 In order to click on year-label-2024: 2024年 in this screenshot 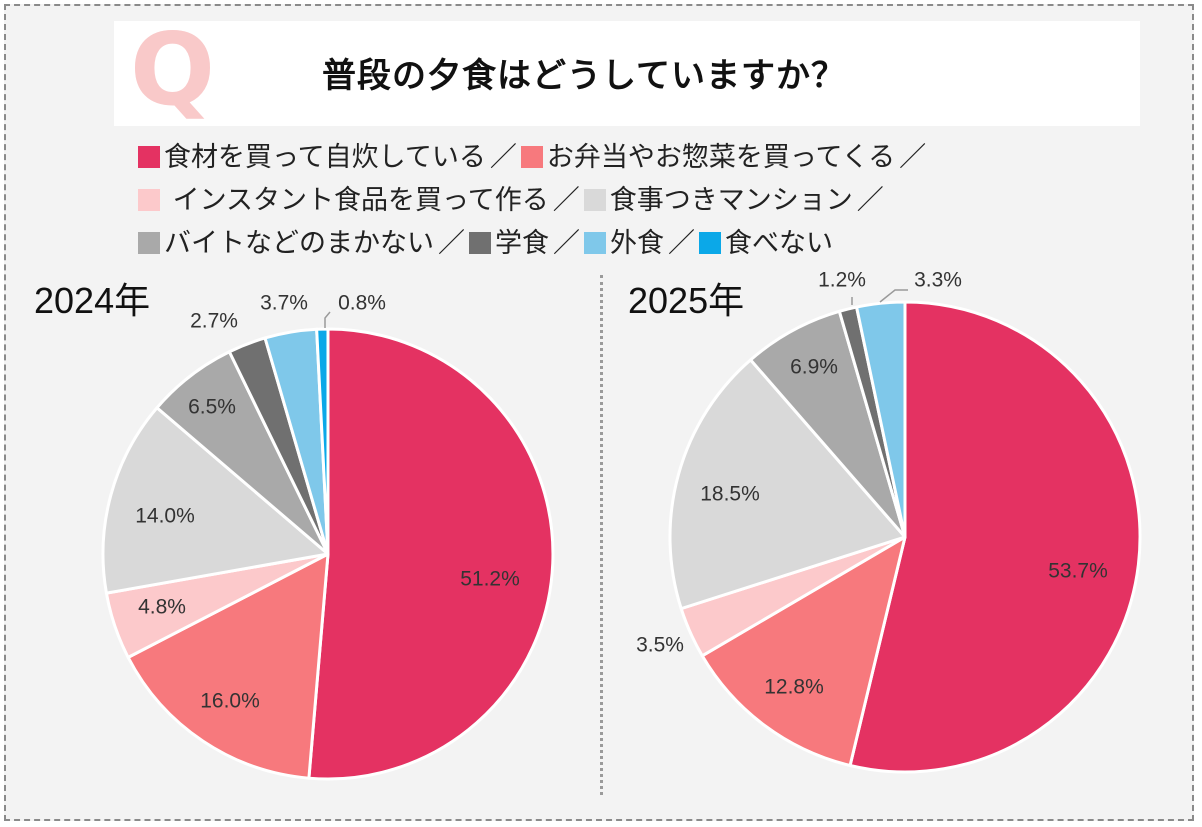, I will do `click(92, 300)`.